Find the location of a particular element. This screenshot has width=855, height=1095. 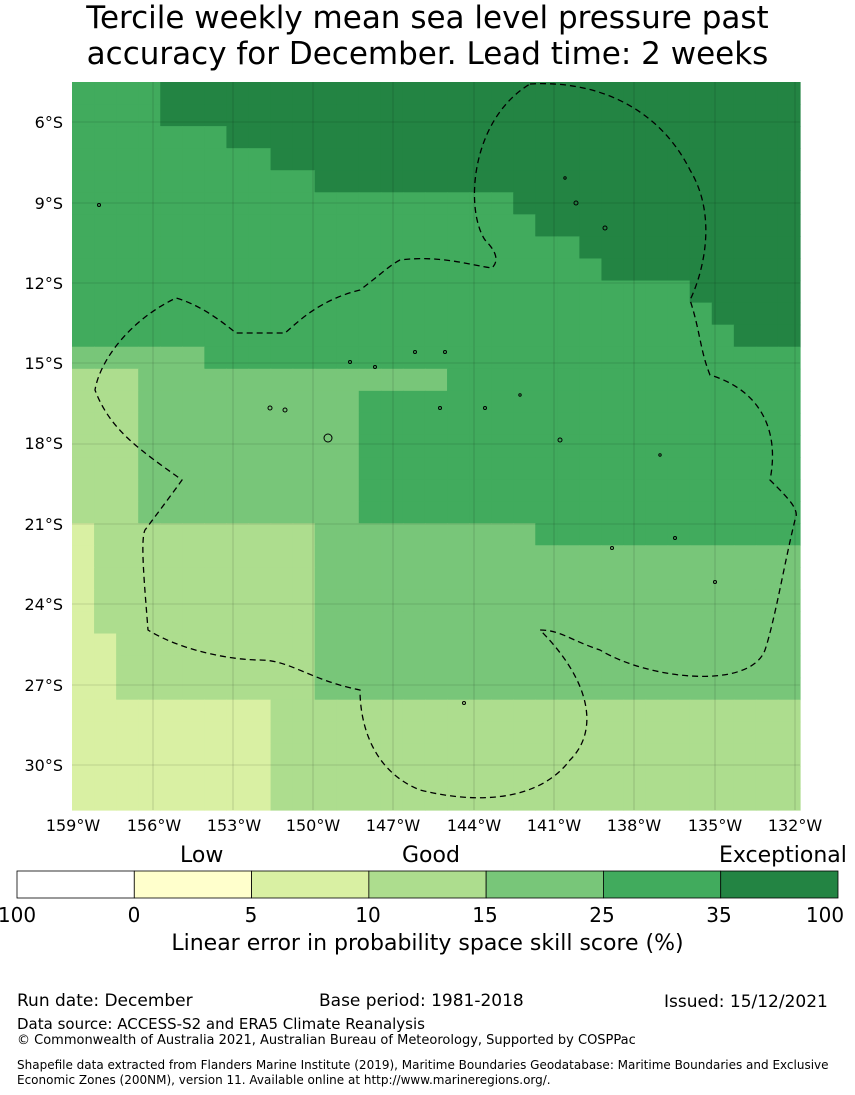

lat-label-18s: 18°S is located at coordinates (43, 443).